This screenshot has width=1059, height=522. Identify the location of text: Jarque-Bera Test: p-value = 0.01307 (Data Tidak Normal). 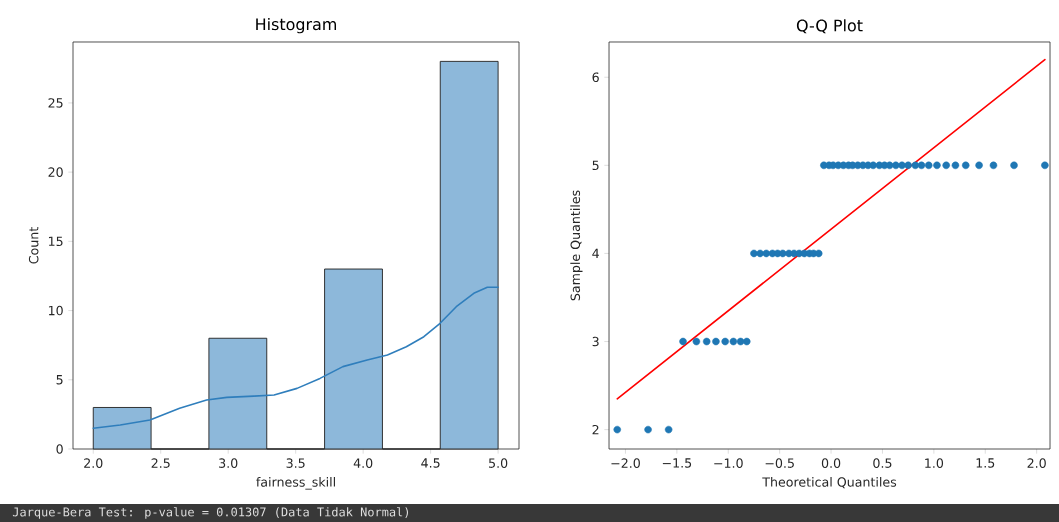
(210, 513).